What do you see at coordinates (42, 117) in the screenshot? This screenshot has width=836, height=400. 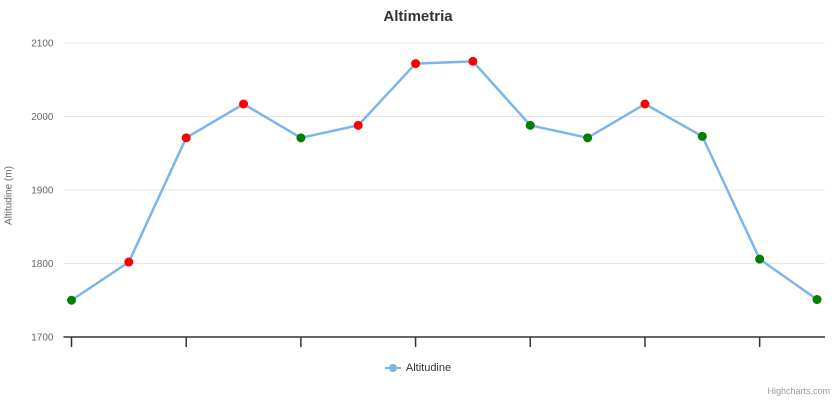 I see `y-axis-label: 2000` at bounding box center [42, 117].